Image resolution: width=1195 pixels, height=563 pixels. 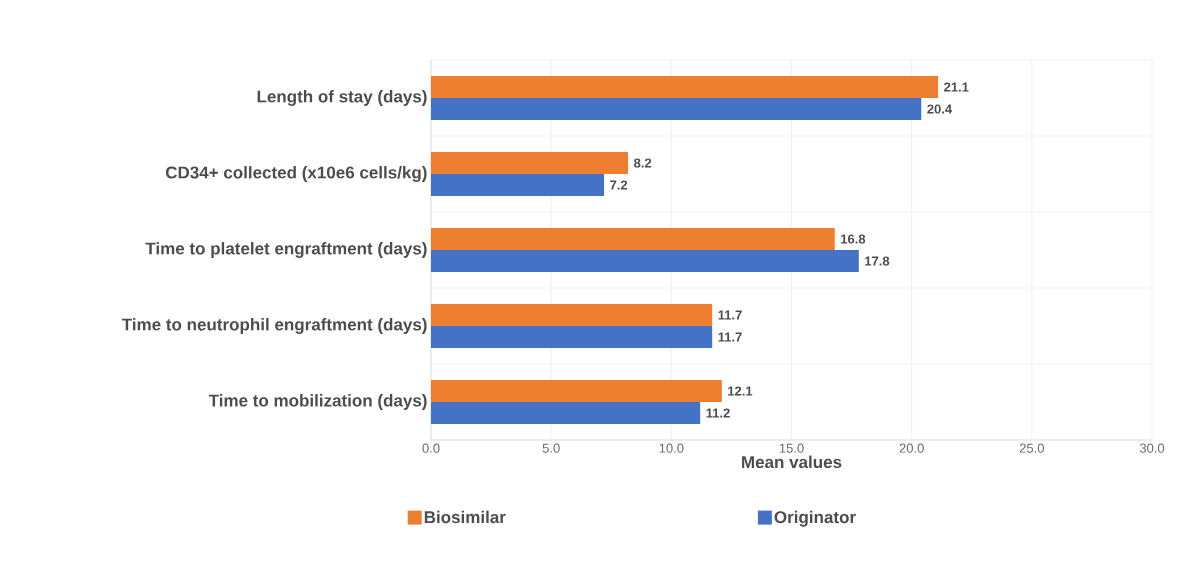 What do you see at coordinates (296, 174) in the screenshot?
I see `y-tick-label: CD34+ collected (x10e6 cells/kg)` at bounding box center [296, 174].